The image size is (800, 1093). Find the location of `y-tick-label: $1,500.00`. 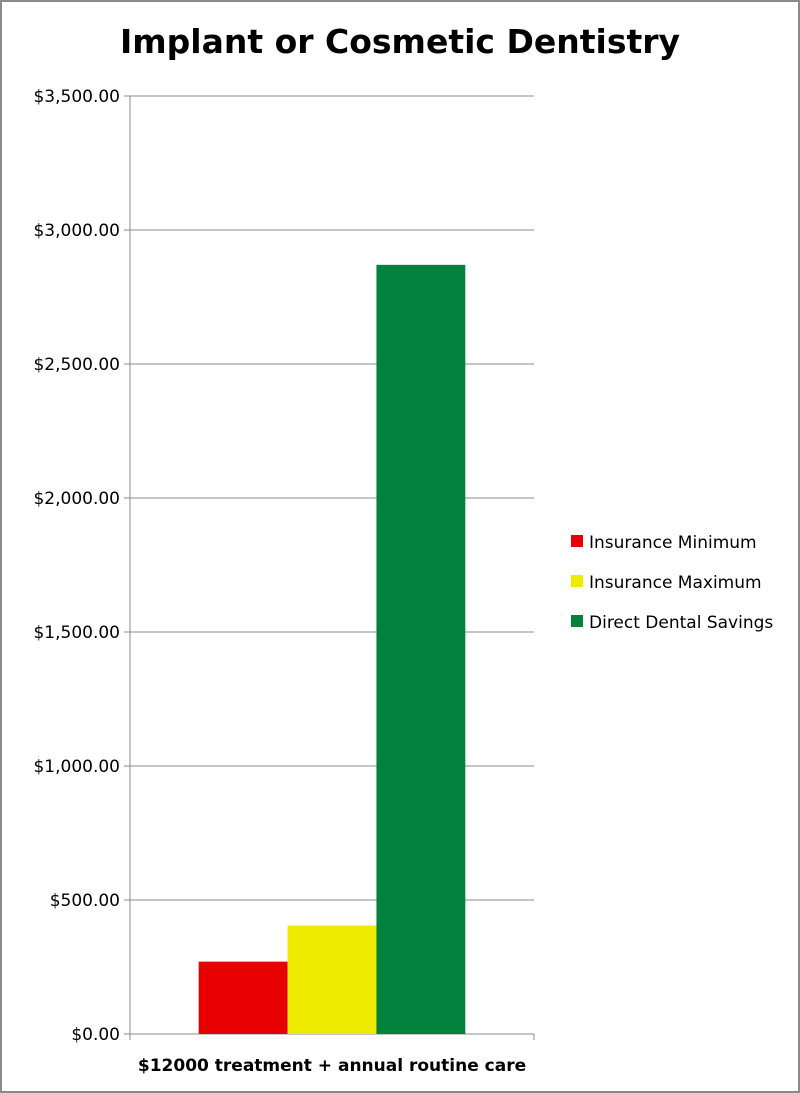

y-tick-label: $1,500.00 is located at coordinates (76, 633).